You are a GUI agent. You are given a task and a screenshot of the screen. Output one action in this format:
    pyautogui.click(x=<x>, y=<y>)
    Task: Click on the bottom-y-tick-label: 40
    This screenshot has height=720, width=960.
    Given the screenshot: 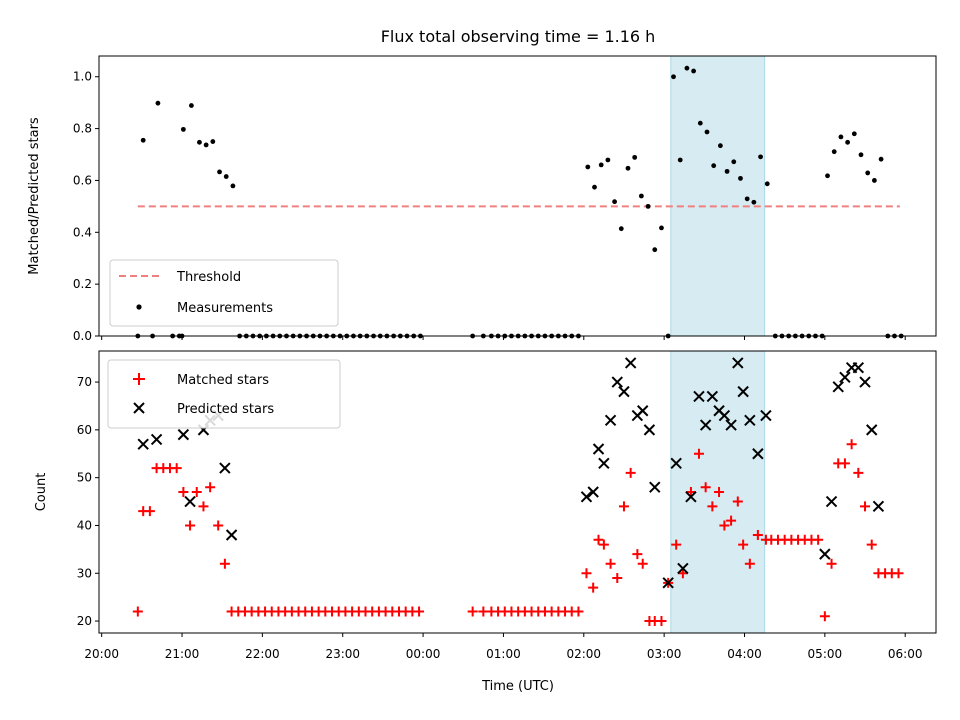 What is the action you would take?
    pyautogui.click(x=84, y=525)
    